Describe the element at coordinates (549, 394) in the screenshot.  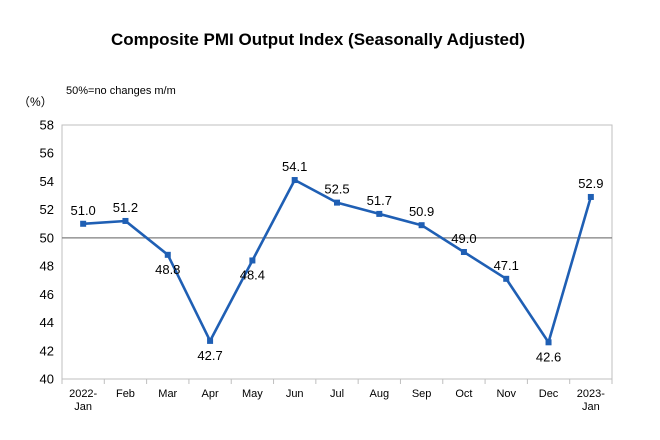
I see `x-tick-label: Dec` at that location.